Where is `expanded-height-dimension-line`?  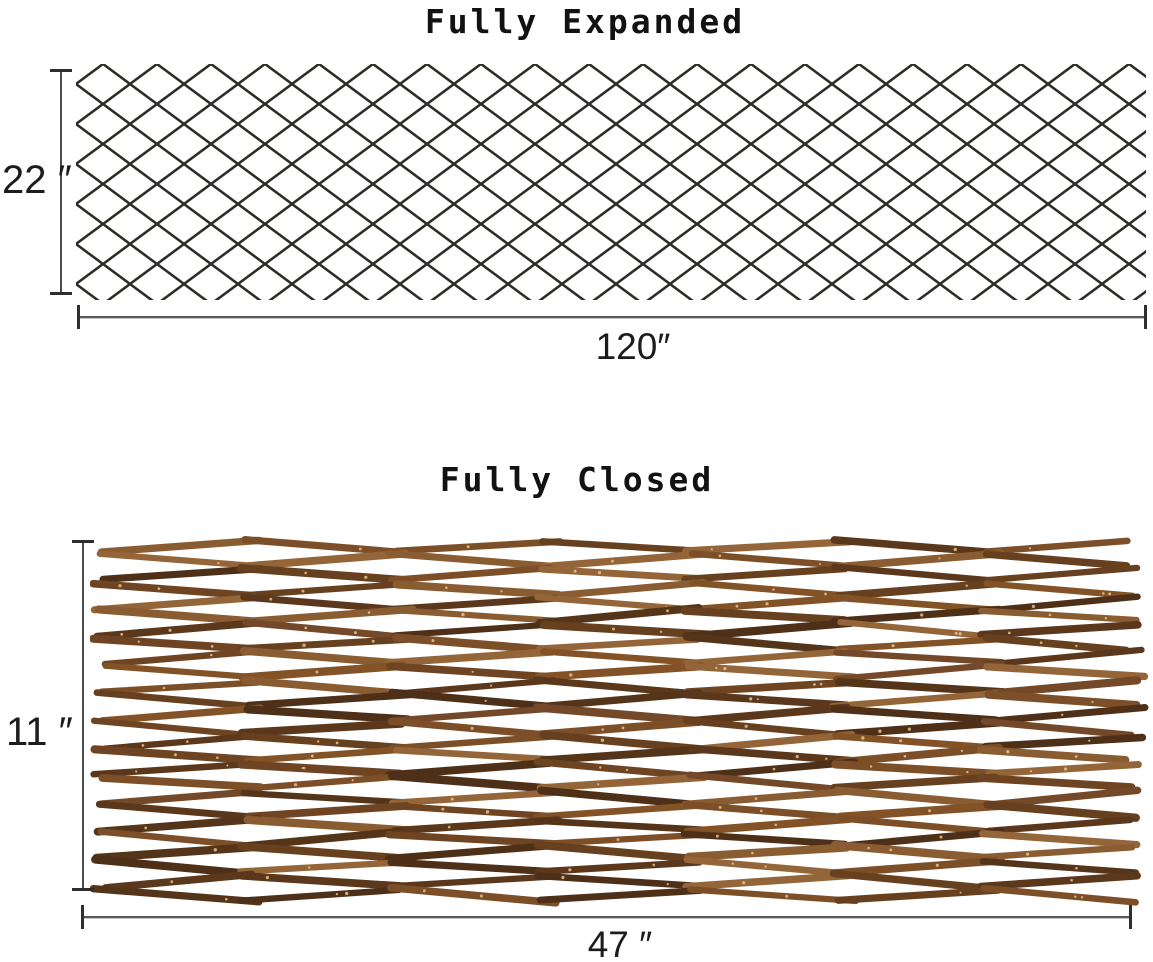
expanded-height-dimension-line is located at coordinates (61, 182).